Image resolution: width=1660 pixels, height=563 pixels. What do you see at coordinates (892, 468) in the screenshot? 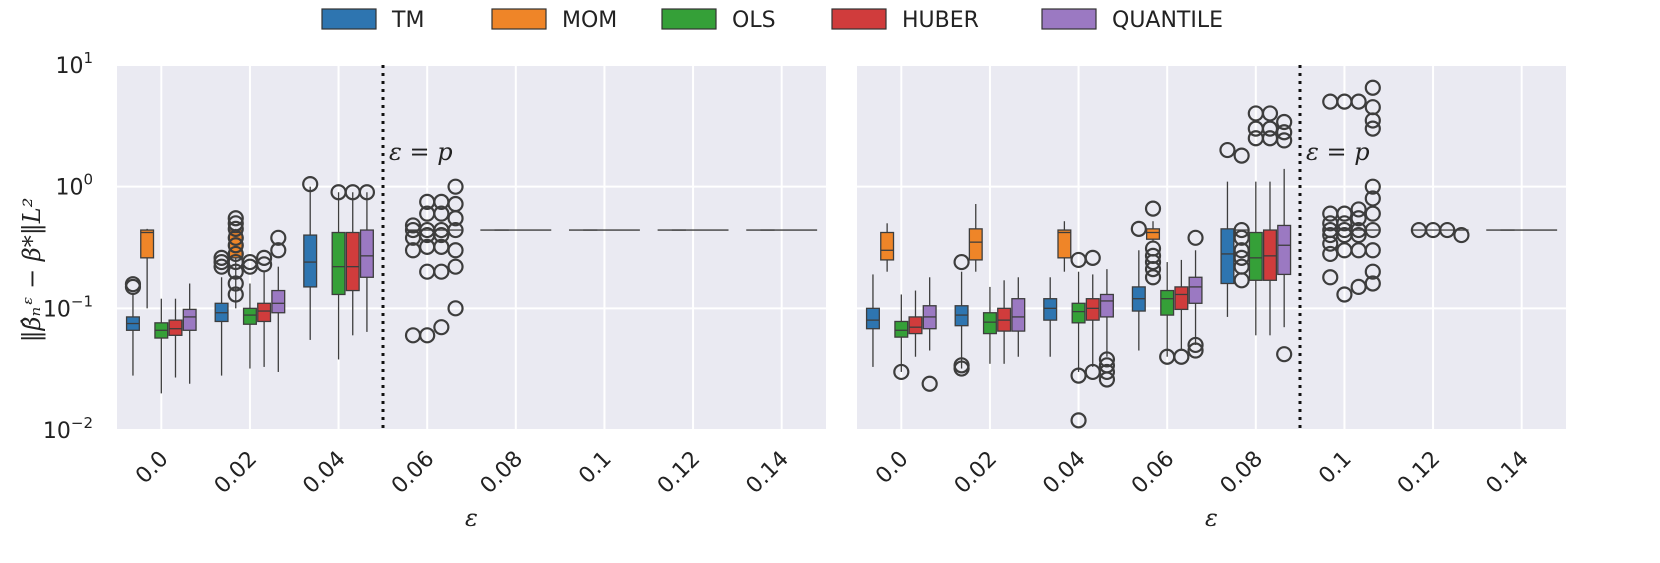
I see `x-tick-label: 0.0` at bounding box center [892, 468].